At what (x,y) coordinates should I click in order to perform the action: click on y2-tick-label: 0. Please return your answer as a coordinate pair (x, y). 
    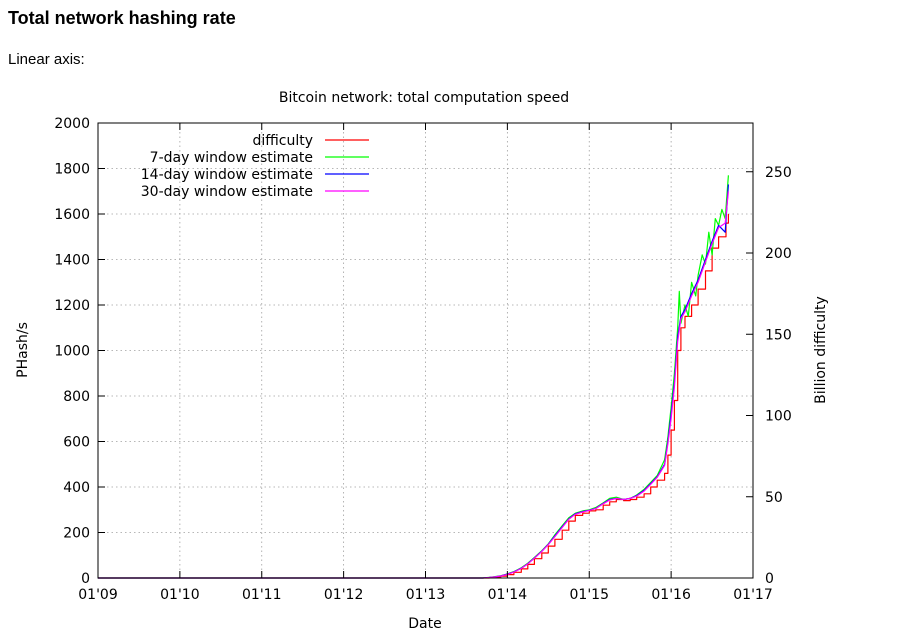
    Looking at the image, I should click on (769, 579).